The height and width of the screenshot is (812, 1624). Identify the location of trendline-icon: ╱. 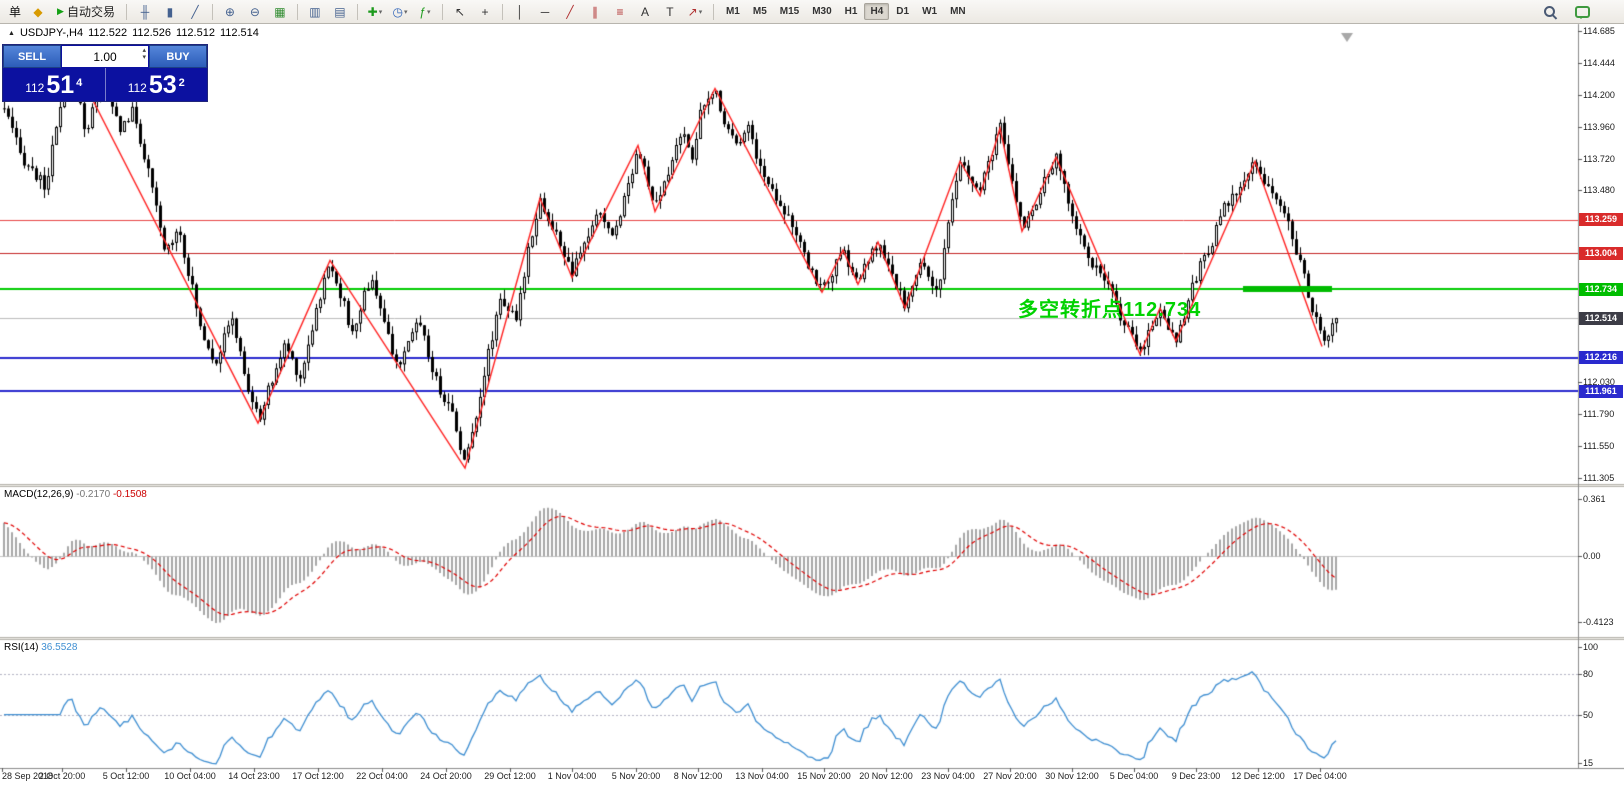
(570, 12).